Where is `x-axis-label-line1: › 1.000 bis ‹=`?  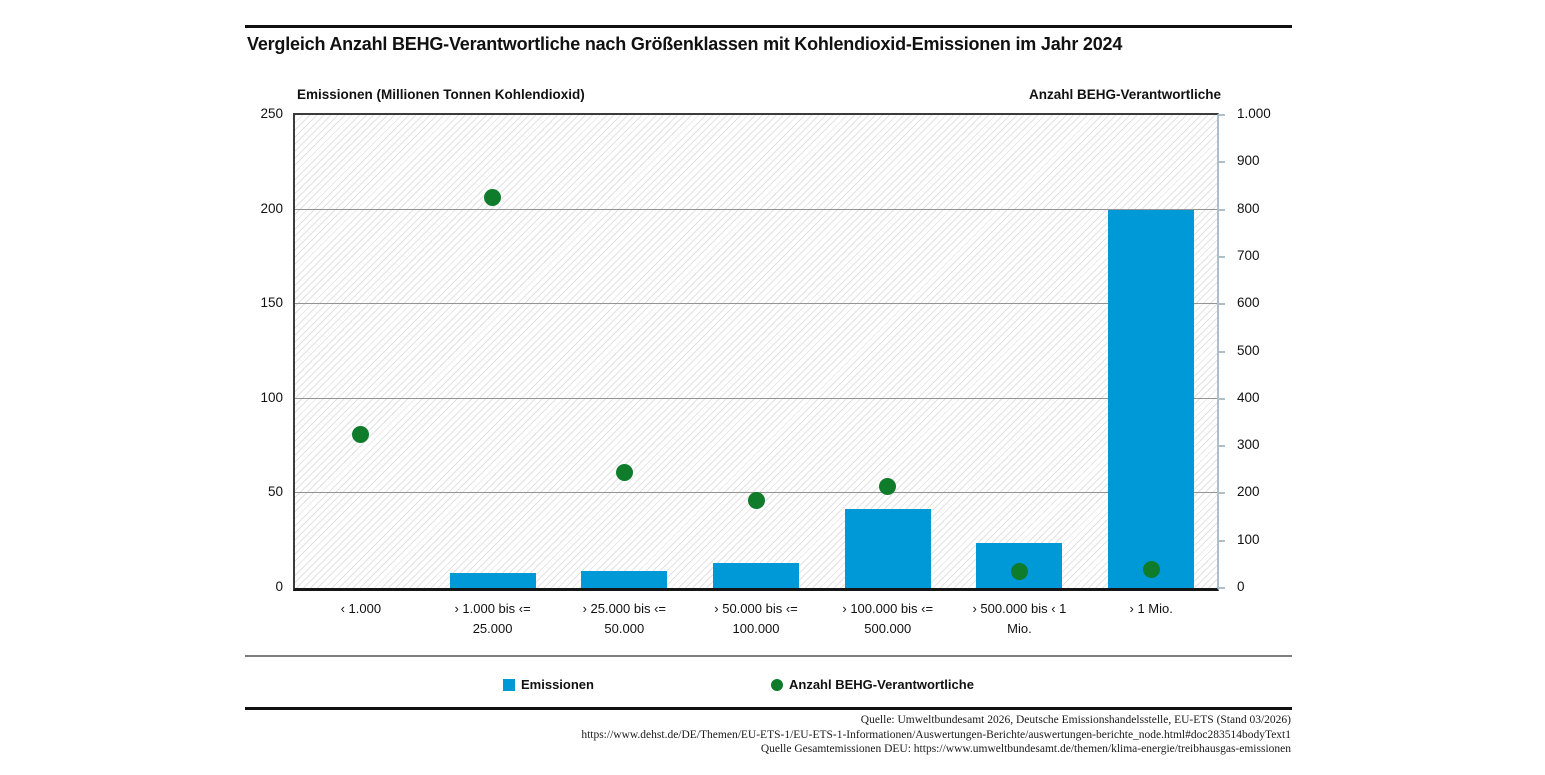
x-axis-label-line1: › 1.000 bis ‹= is located at coordinates (492, 608).